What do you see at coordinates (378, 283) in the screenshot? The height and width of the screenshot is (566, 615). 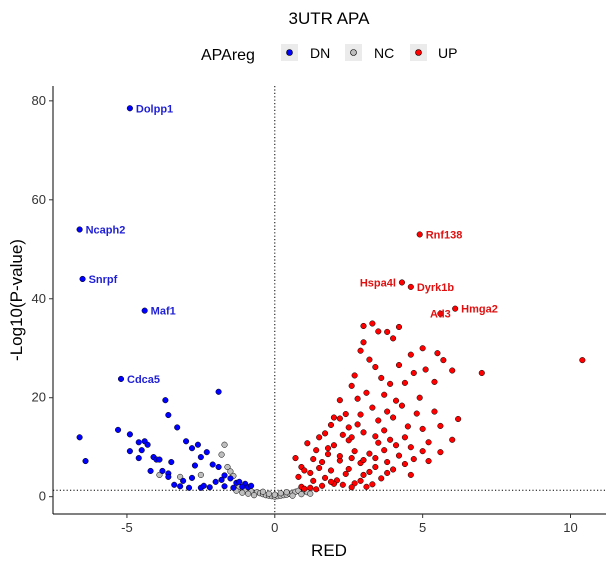 I see `point-label-hspa4l: Hspa4l` at bounding box center [378, 283].